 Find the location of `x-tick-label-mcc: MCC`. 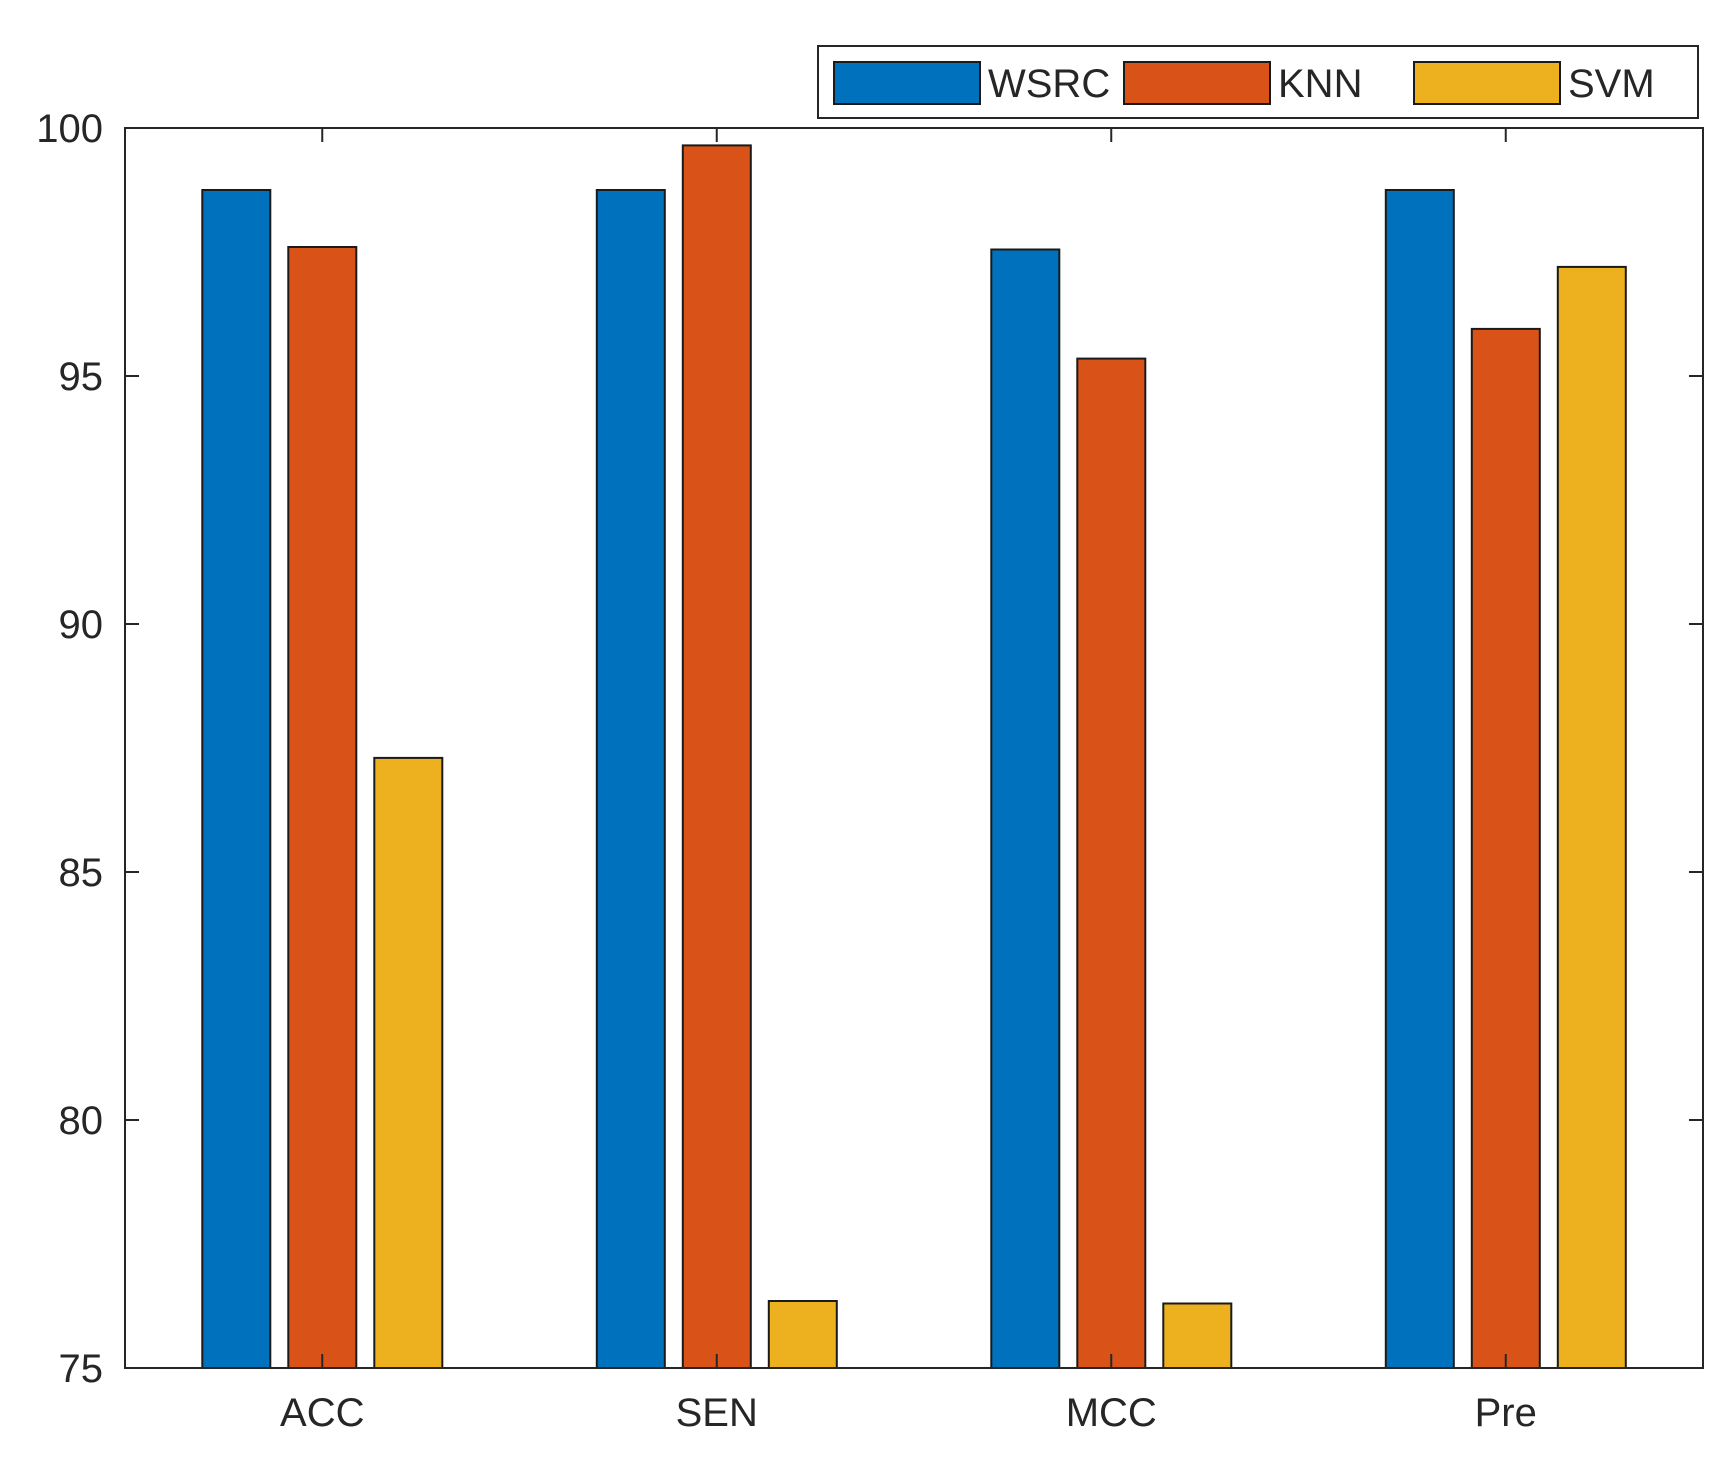

x-tick-label-mcc: MCC is located at coordinates (1111, 1413).